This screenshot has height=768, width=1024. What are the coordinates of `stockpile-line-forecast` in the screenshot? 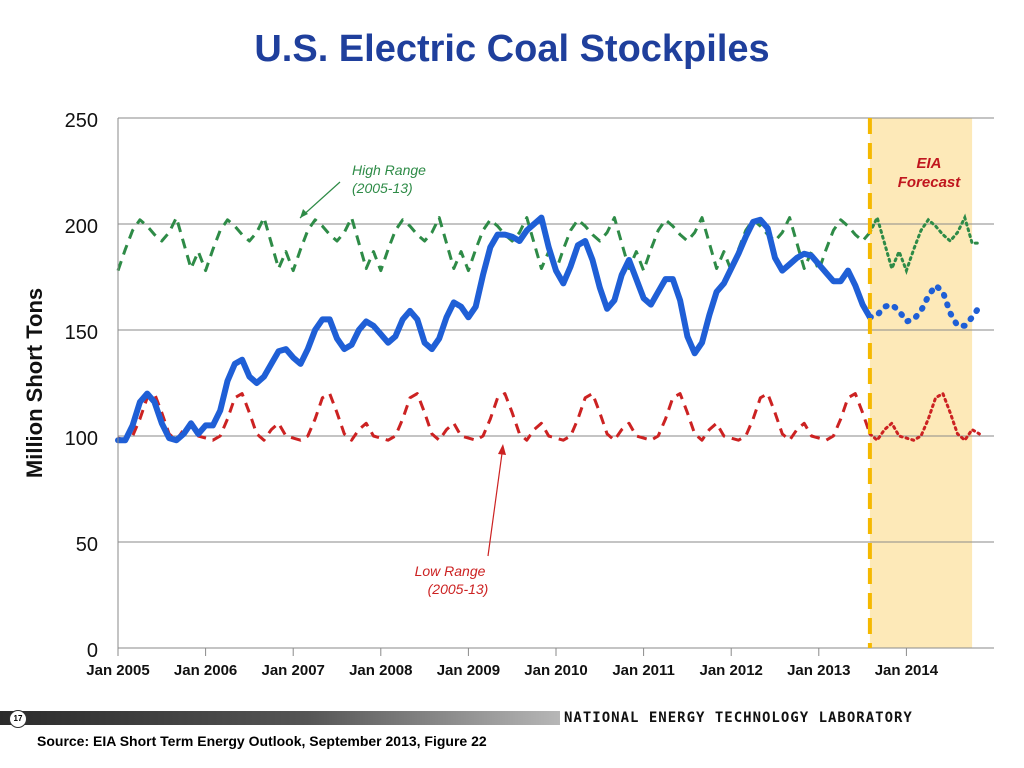 It's located at (924, 305).